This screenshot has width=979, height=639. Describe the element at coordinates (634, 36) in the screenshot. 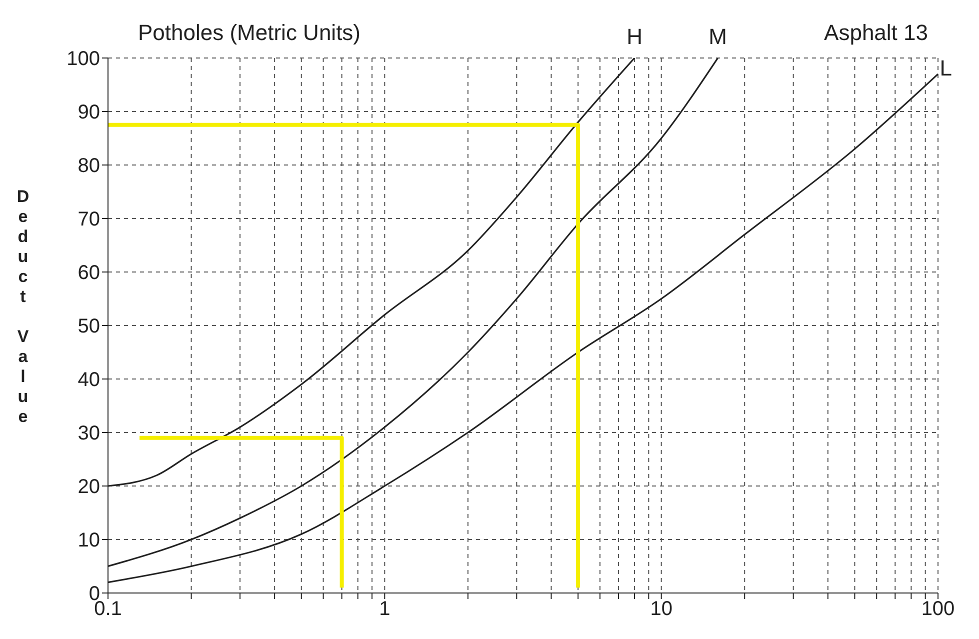

I see `annotation: H` at that location.